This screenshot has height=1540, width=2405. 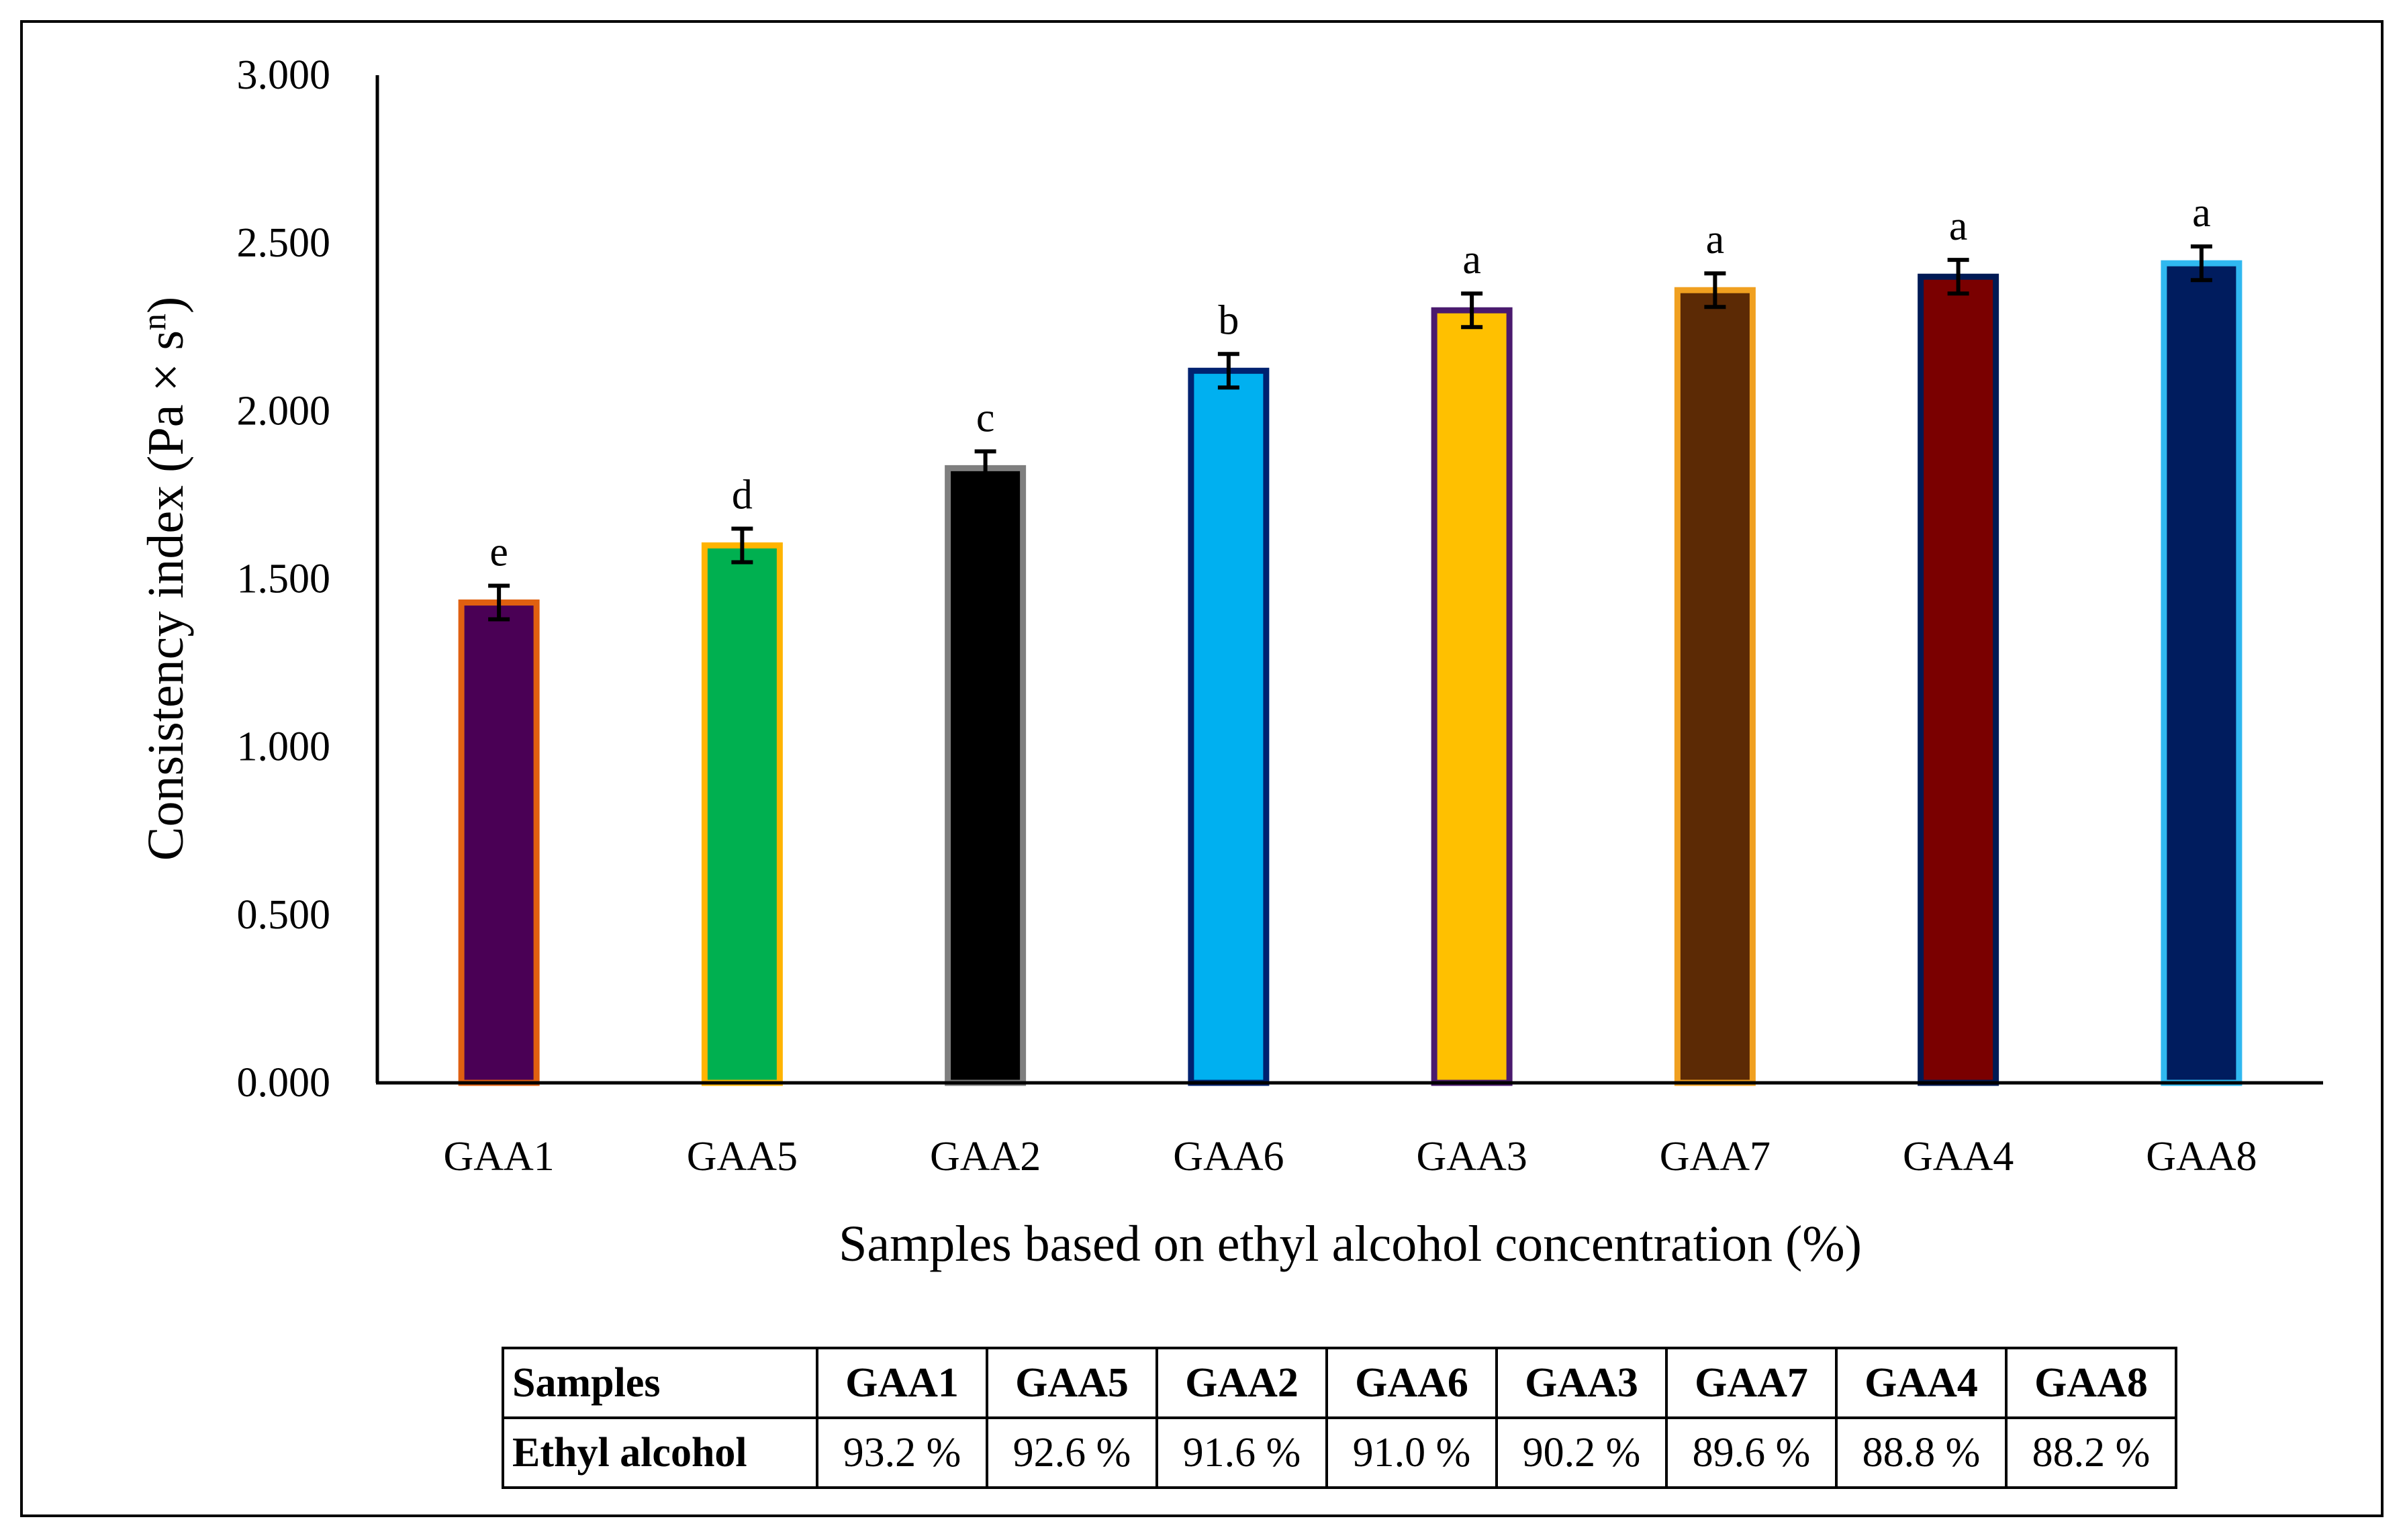 I want to click on x-tick-label-gaa3: GAA3, so click(x=1471, y=1157).